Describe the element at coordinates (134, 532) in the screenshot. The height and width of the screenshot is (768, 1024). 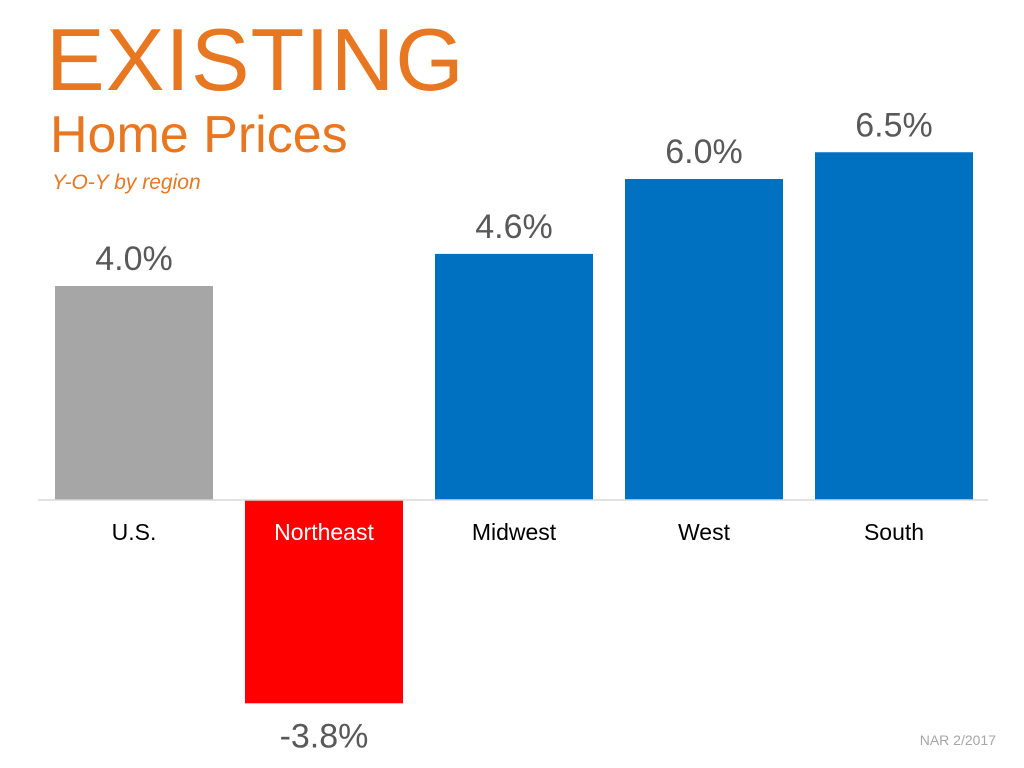
I see `category-label-u-s: U.S.` at that location.